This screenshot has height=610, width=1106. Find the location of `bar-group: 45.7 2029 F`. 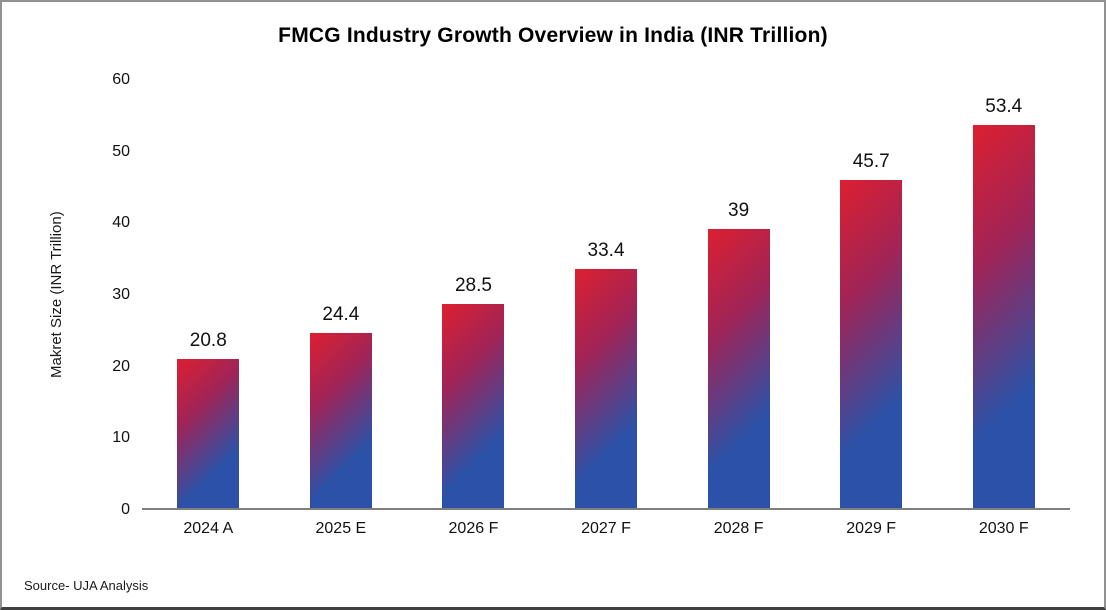

bar-group: 45.7 2029 F is located at coordinates (871, 308).